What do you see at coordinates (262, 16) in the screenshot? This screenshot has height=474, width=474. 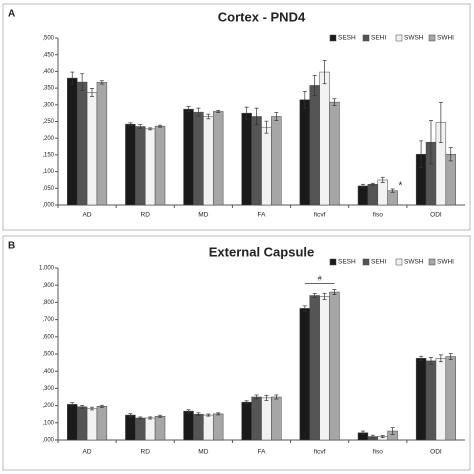 I see `chart-title: Cortex - PND4` at bounding box center [262, 16].